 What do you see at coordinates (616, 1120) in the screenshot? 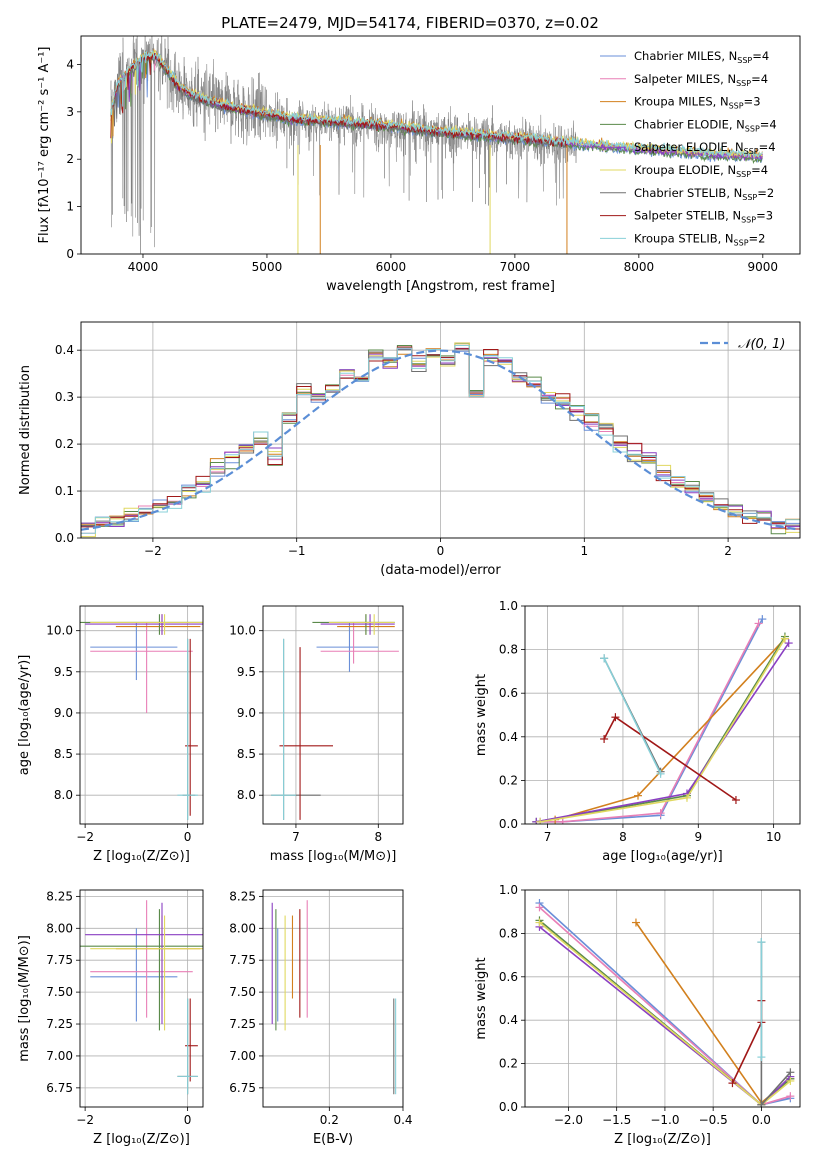
I see `x-tick-label: −1.5` at bounding box center [616, 1120].